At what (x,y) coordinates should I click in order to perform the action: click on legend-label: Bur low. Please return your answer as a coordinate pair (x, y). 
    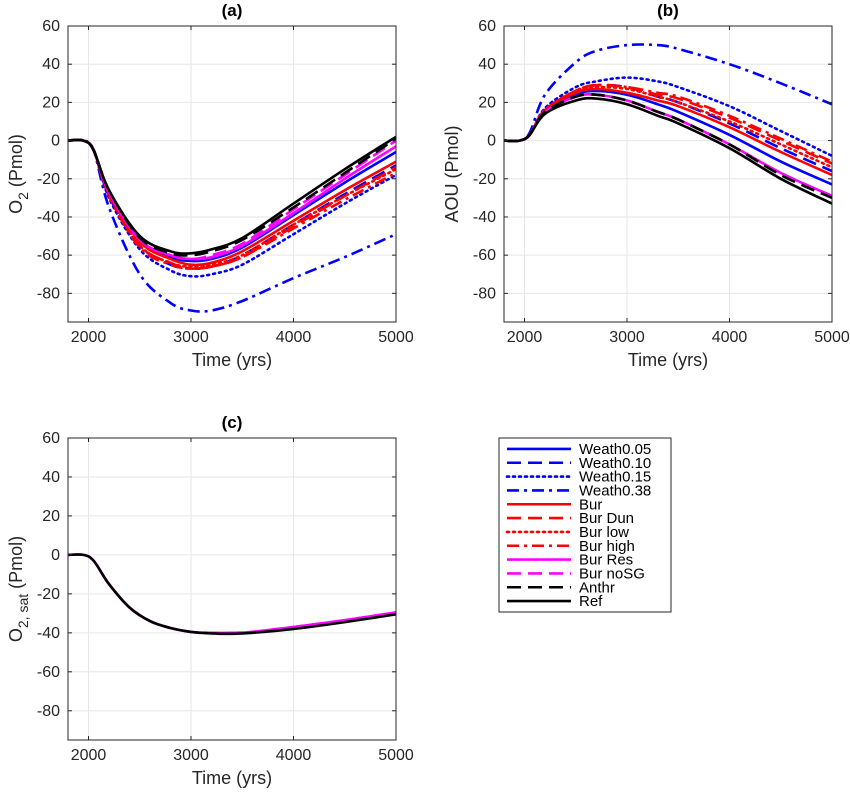
    Looking at the image, I should click on (604, 532).